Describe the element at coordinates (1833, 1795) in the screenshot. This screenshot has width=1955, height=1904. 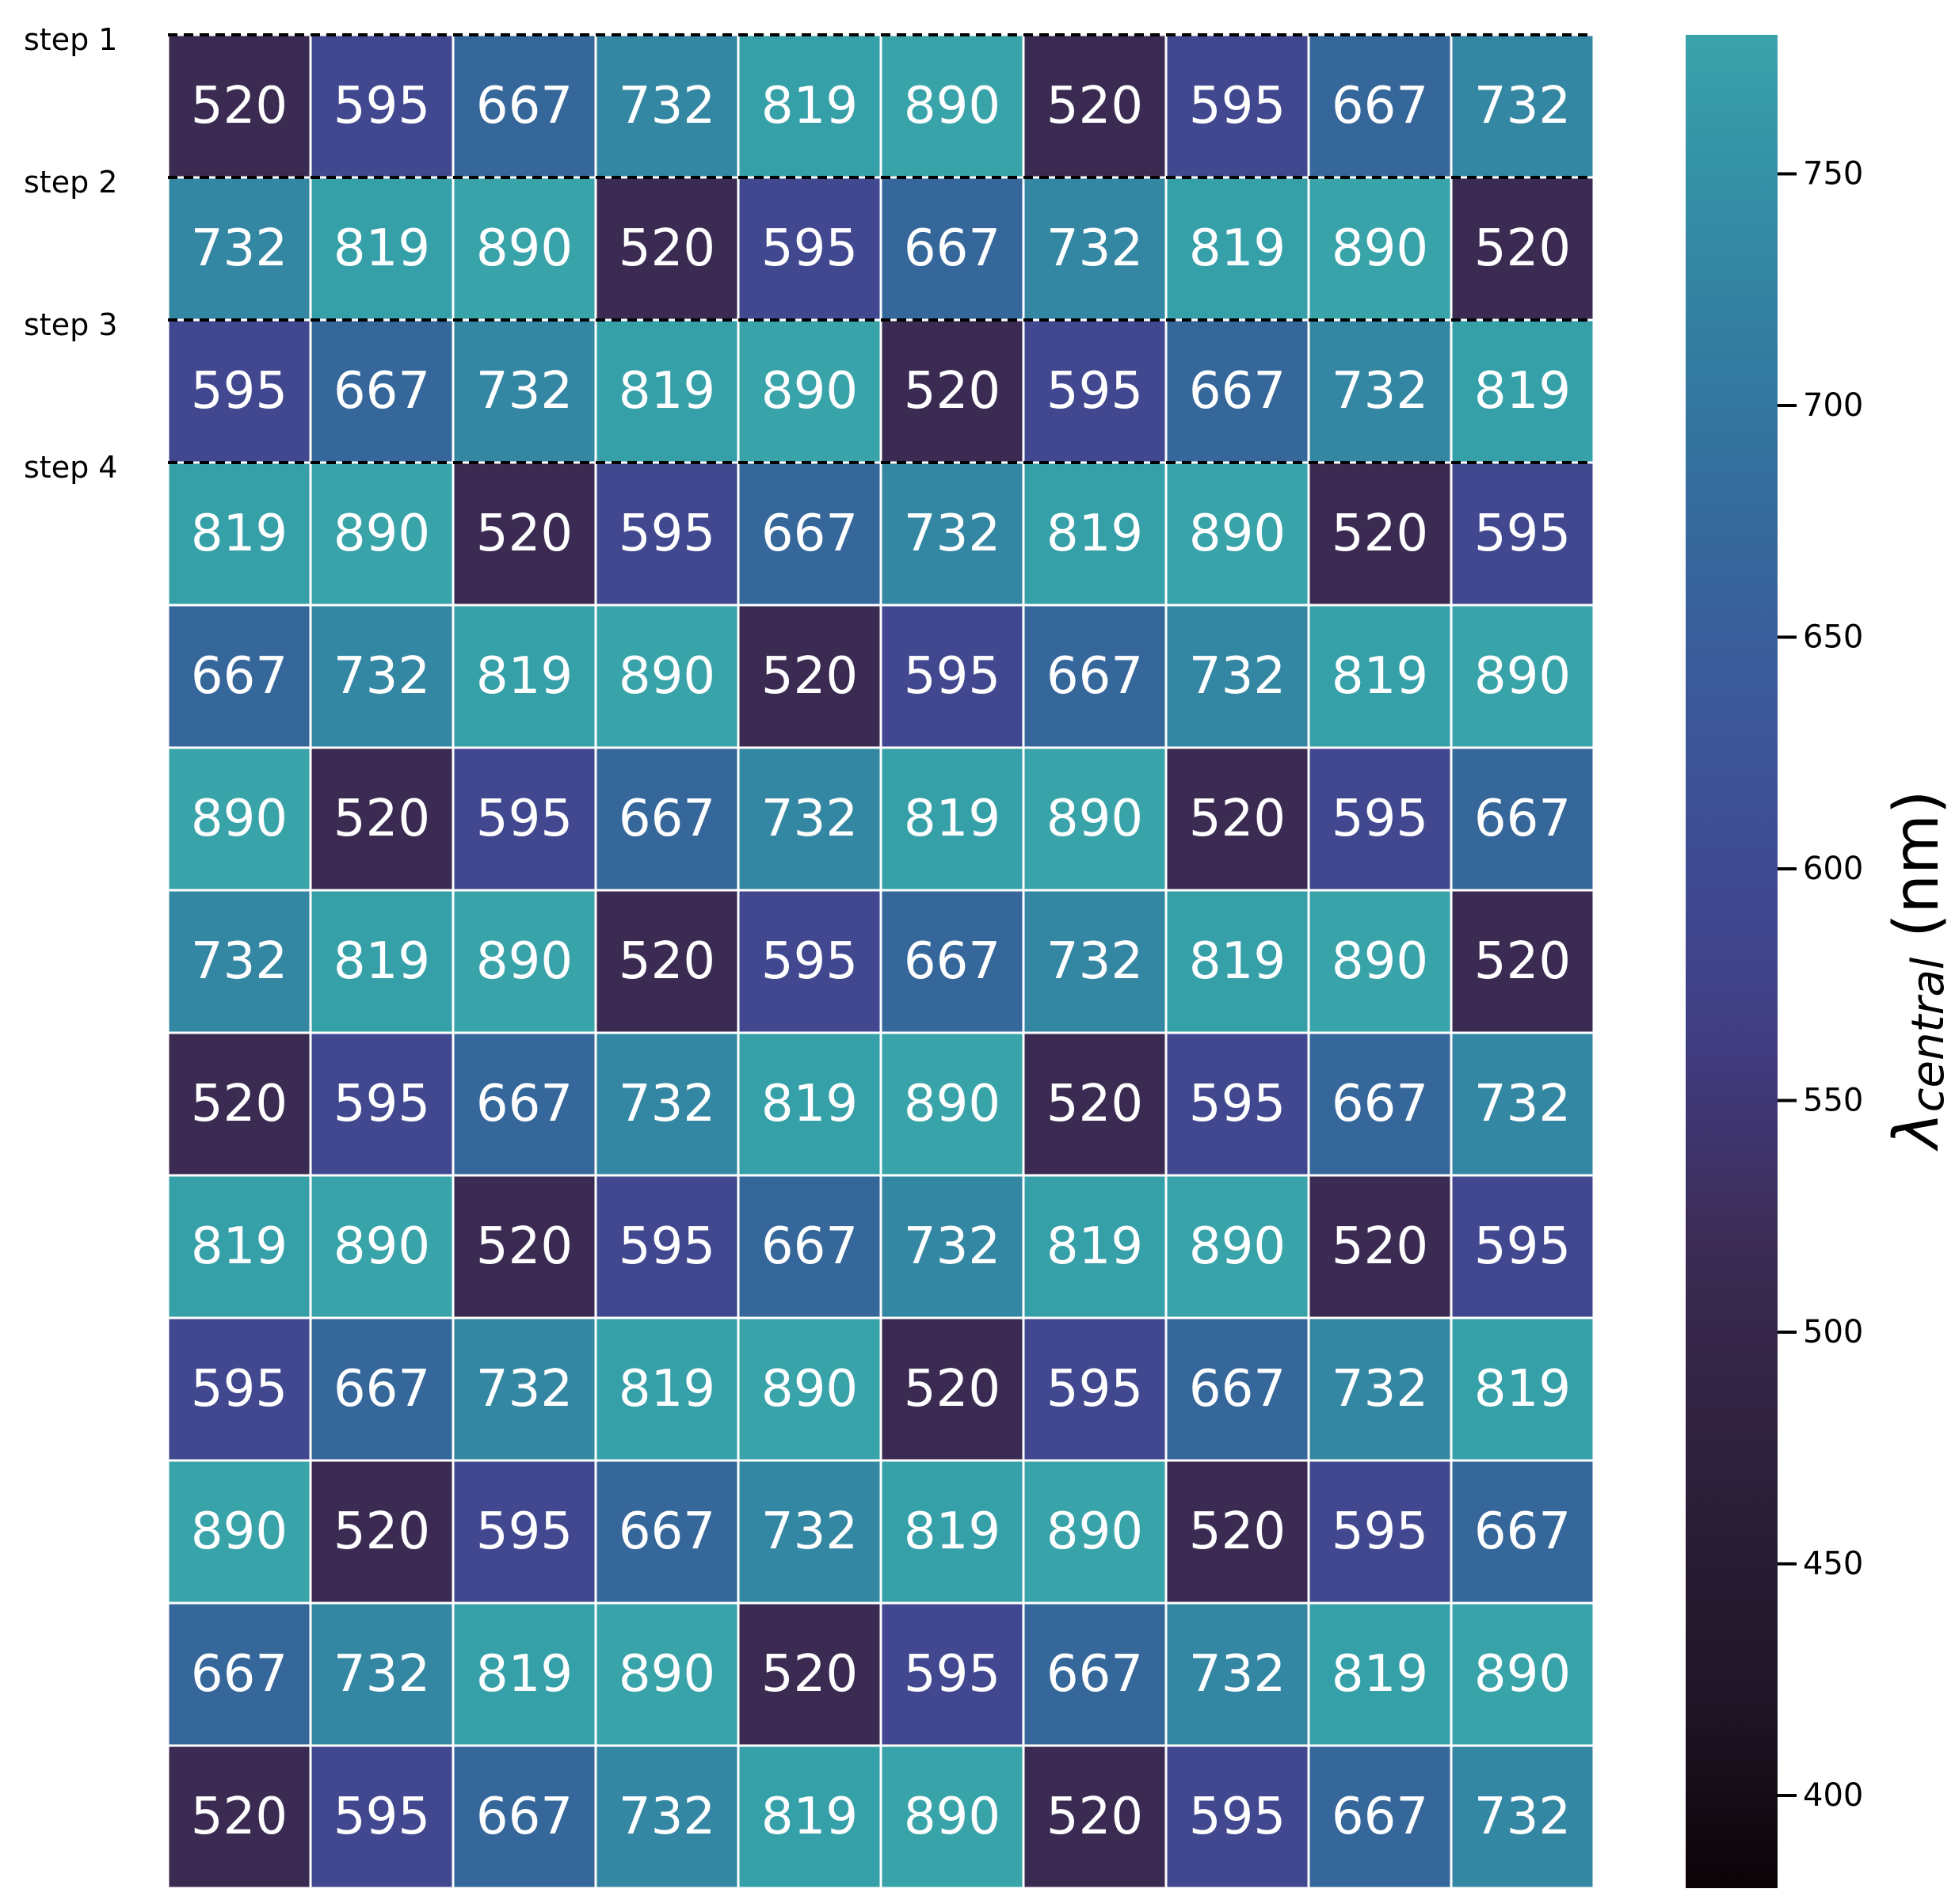
I see `colorbar-tick-label: 400` at that location.